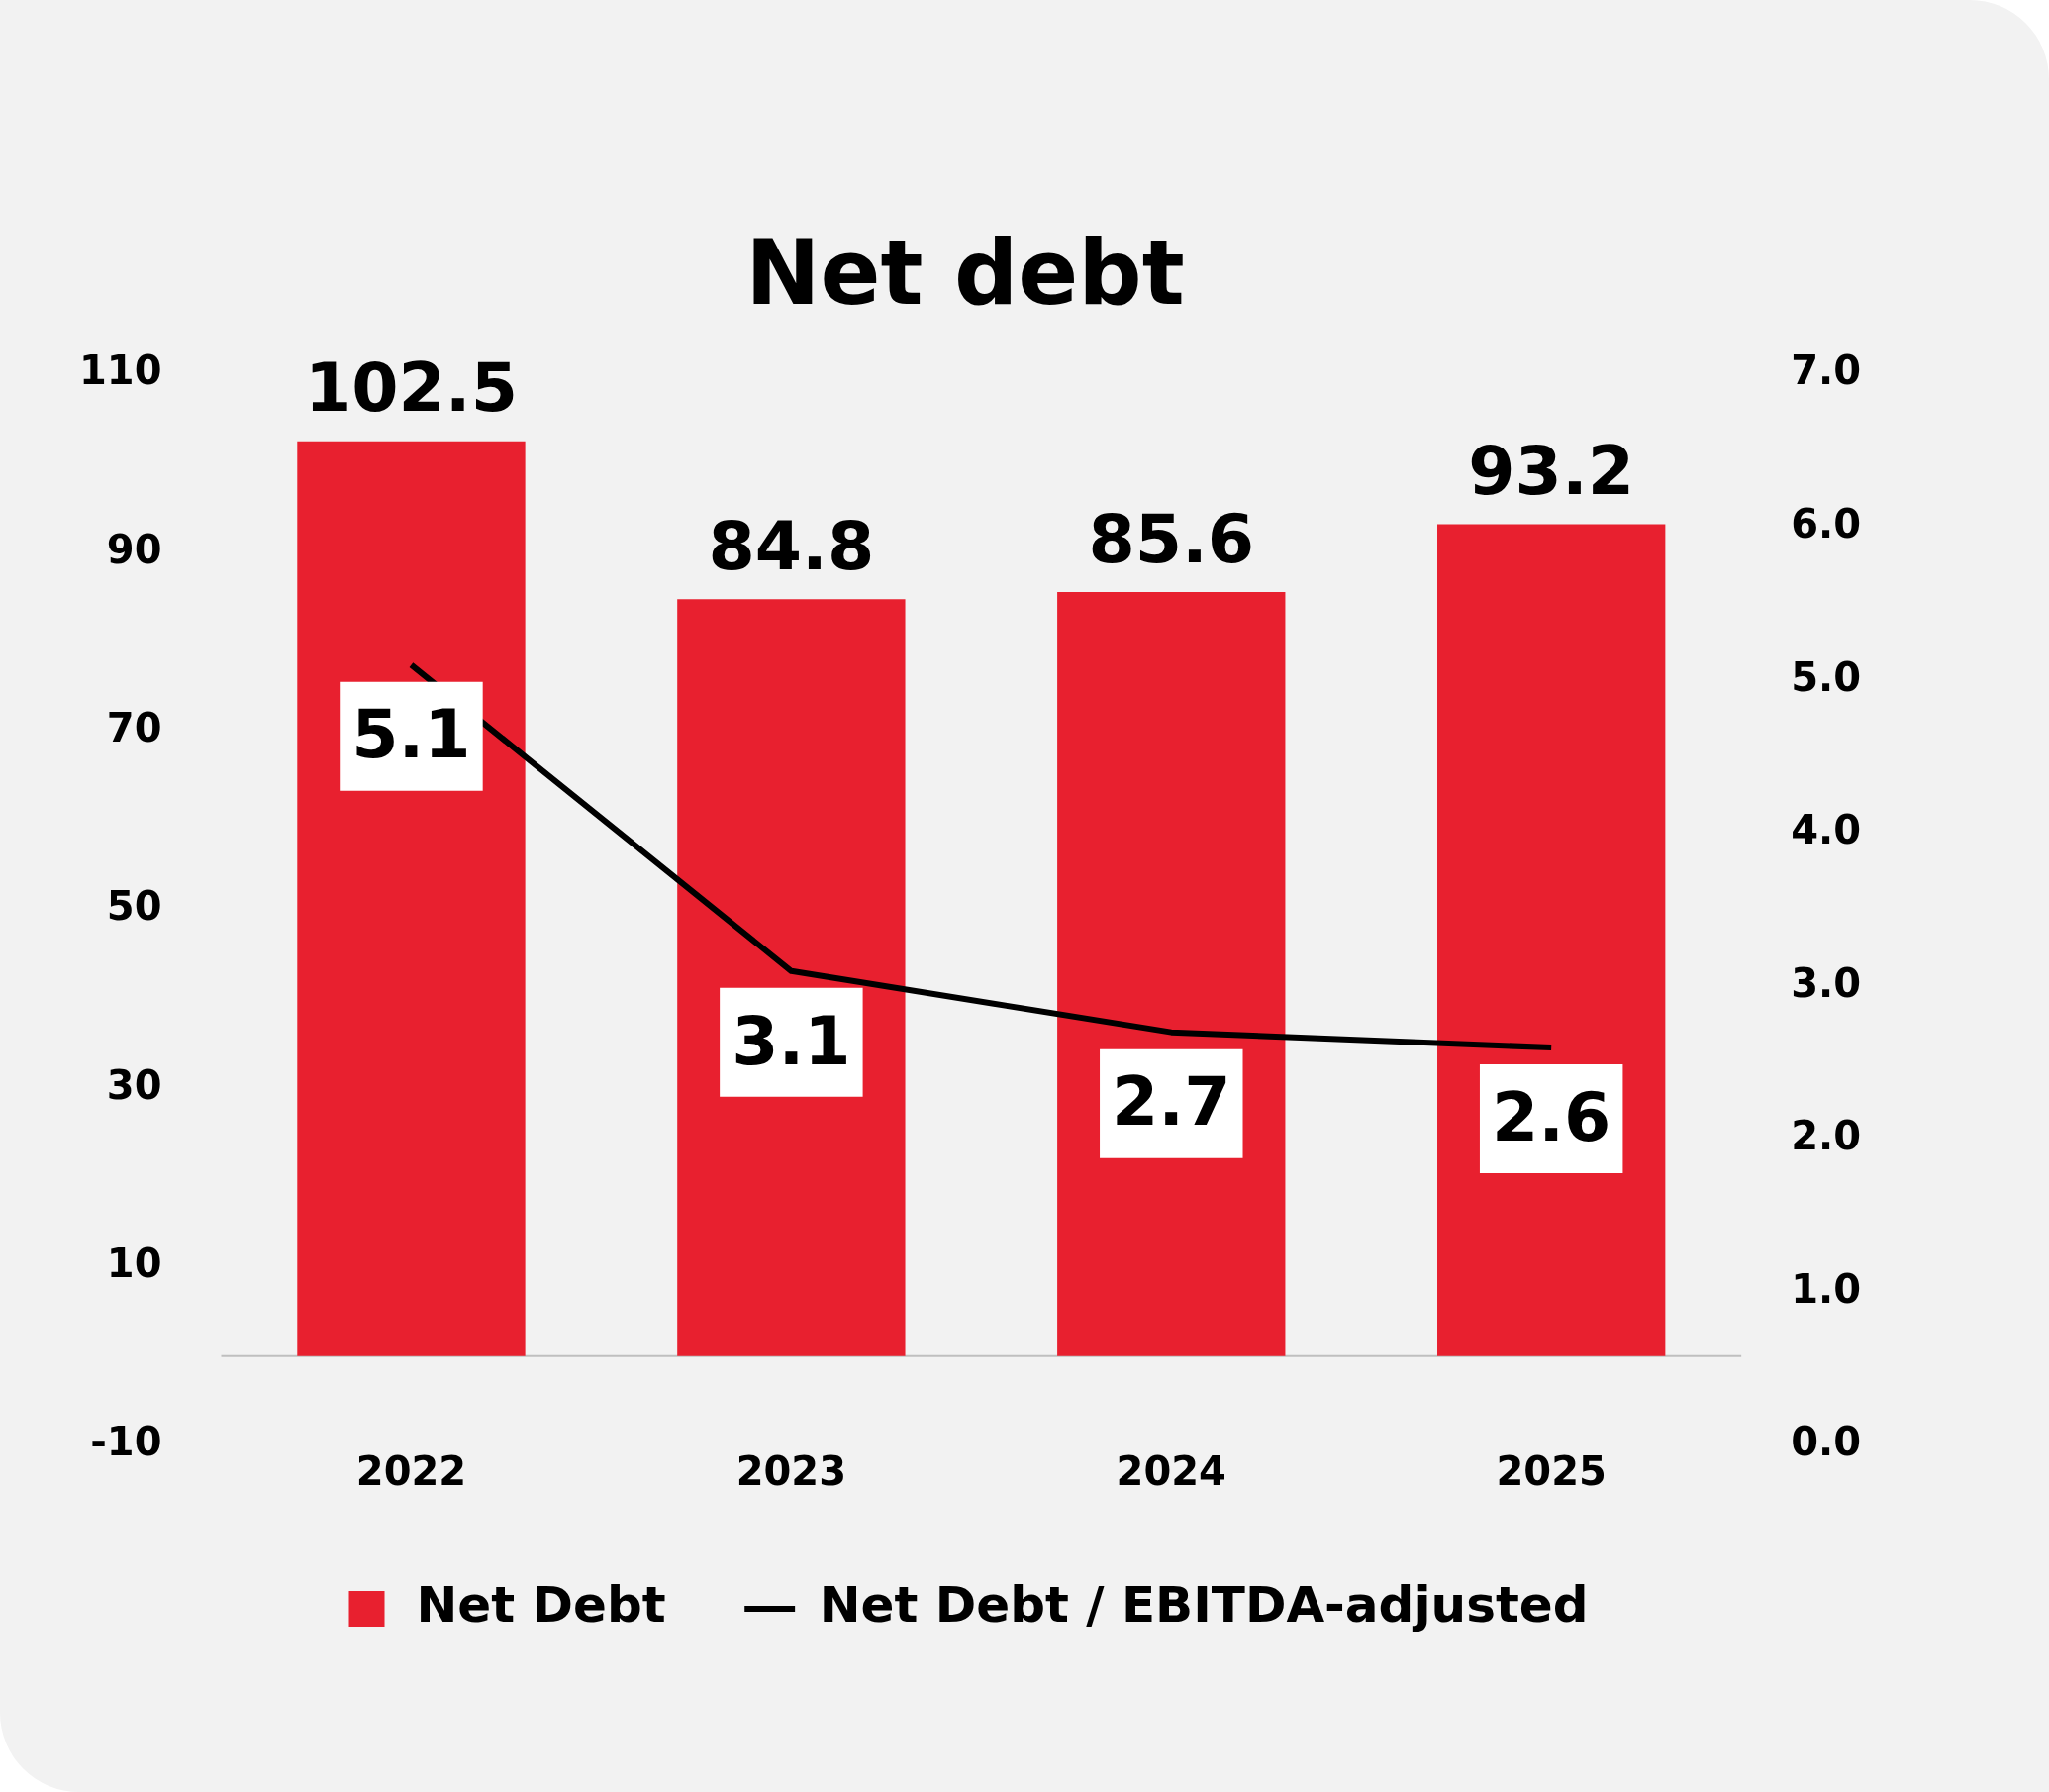  I want to click on y-tick-label: 30, so click(134, 1084).